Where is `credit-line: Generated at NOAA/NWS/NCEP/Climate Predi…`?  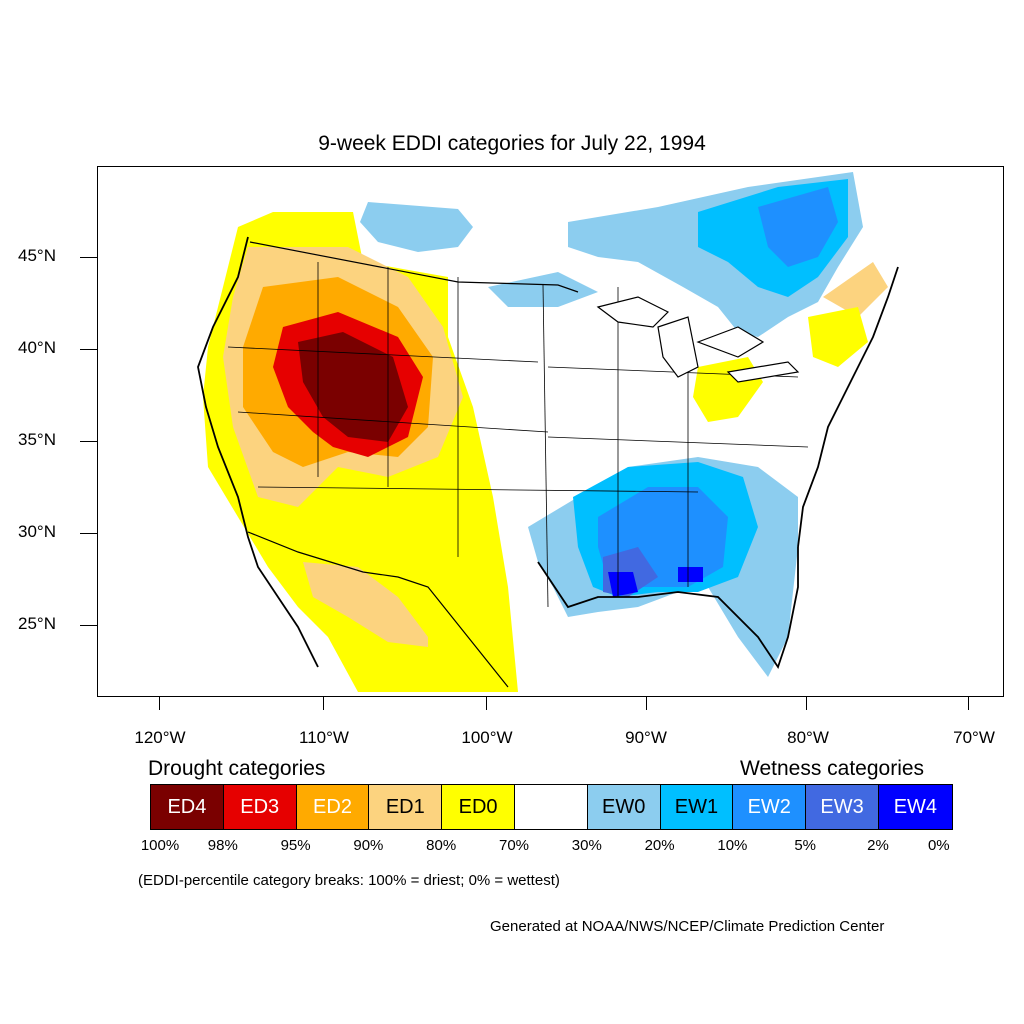
credit-line: Generated at NOAA/NWS/NCEP/Climate Predi… is located at coordinates (687, 926).